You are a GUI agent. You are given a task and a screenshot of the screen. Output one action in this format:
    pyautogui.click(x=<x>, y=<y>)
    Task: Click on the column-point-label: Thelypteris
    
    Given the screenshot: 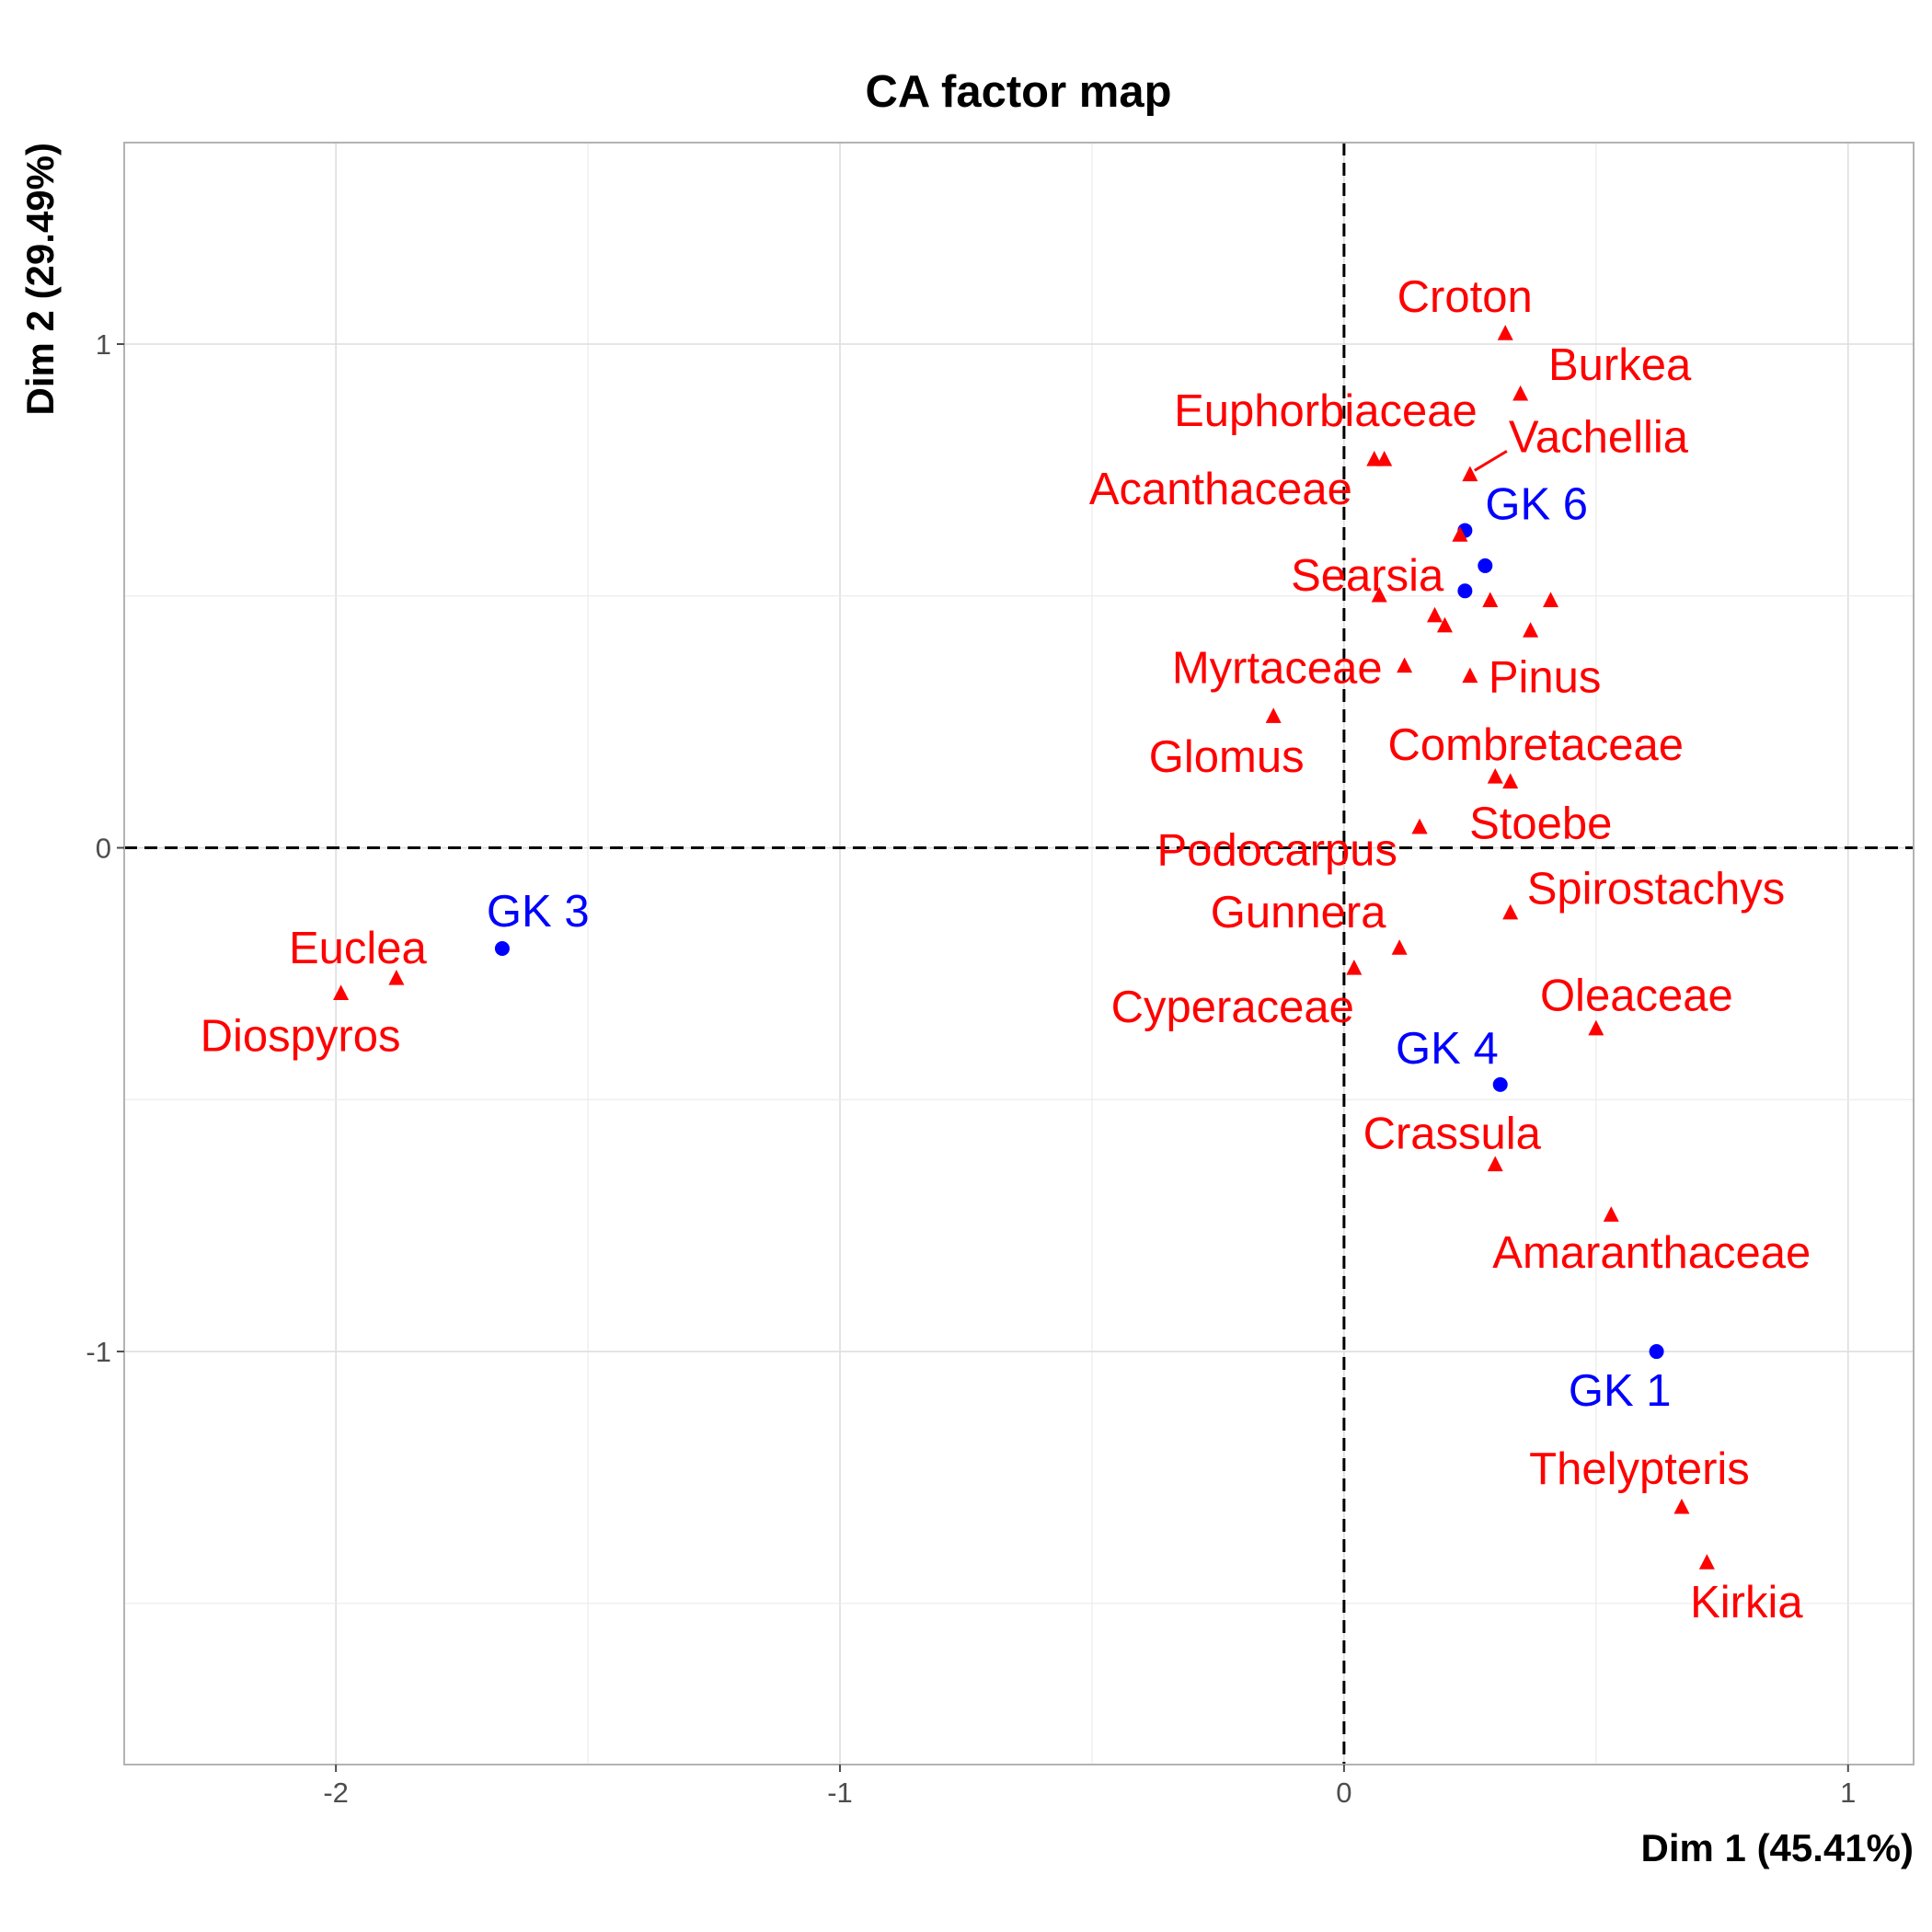 What is the action you would take?
    pyautogui.click(x=1639, y=1469)
    